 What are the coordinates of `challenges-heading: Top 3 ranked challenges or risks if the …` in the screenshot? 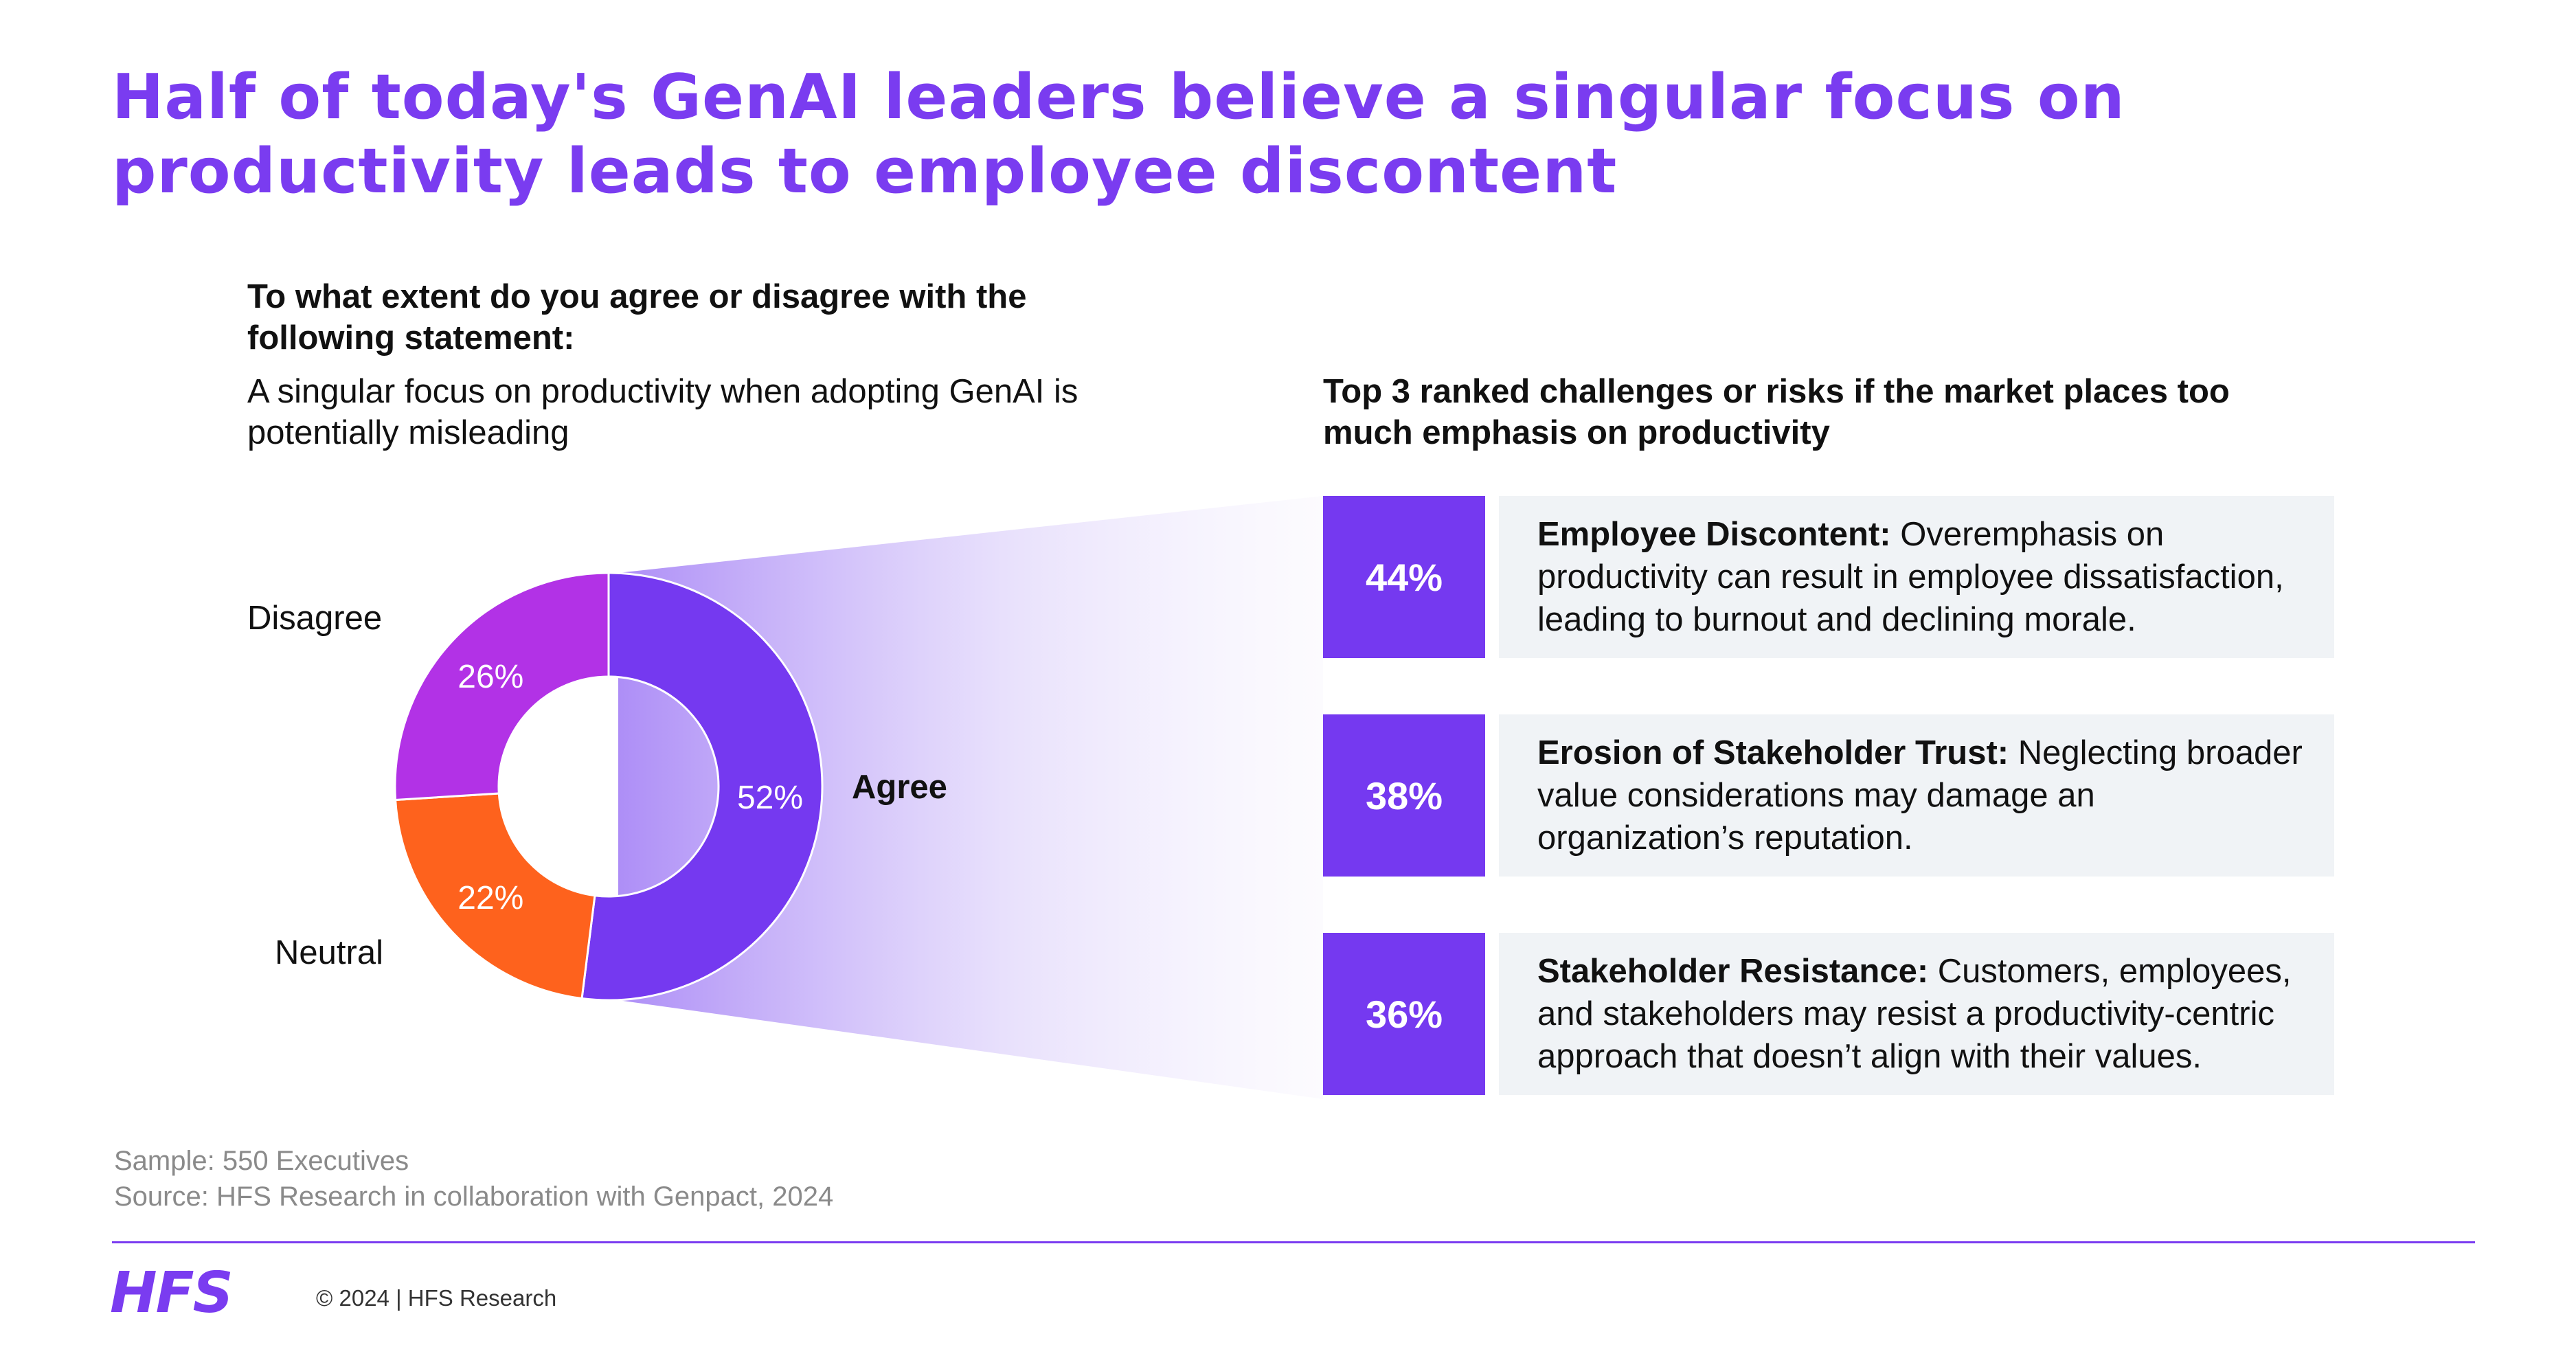 It's located at (1776, 412).